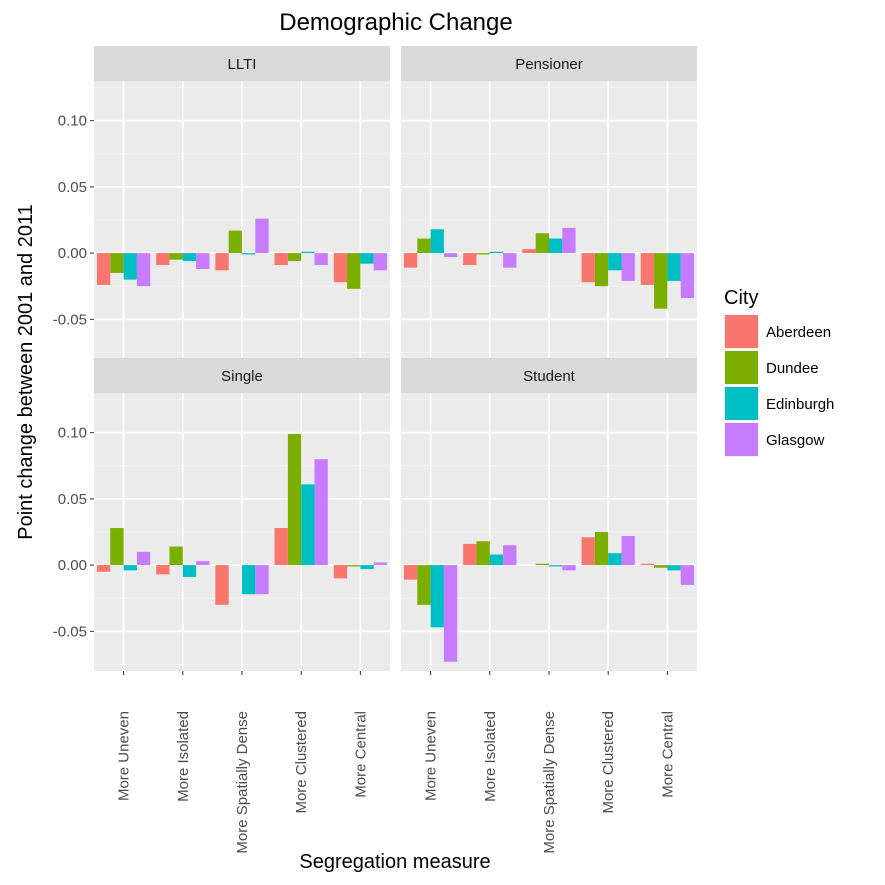  I want to click on bar-llti-more-central-glasgow, so click(380, 262).